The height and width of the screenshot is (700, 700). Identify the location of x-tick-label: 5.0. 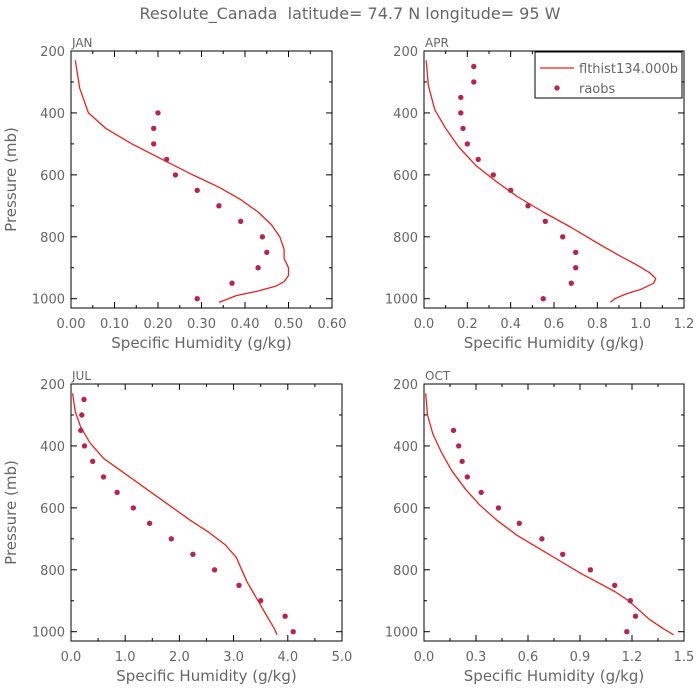
(342, 657).